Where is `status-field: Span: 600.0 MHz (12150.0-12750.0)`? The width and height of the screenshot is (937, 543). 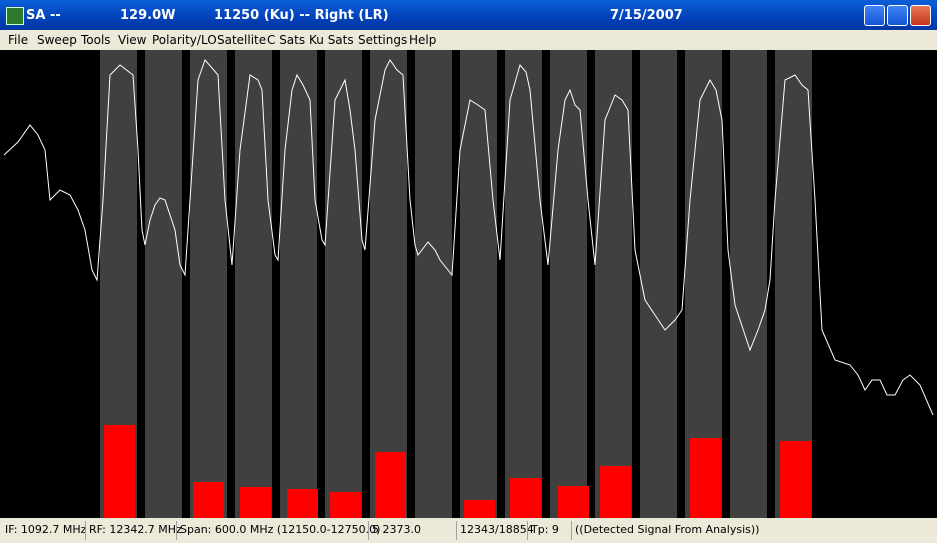
status-field: Span: 600.0 MHz (12150.0-12750.0) is located at coordinates (280, 529).